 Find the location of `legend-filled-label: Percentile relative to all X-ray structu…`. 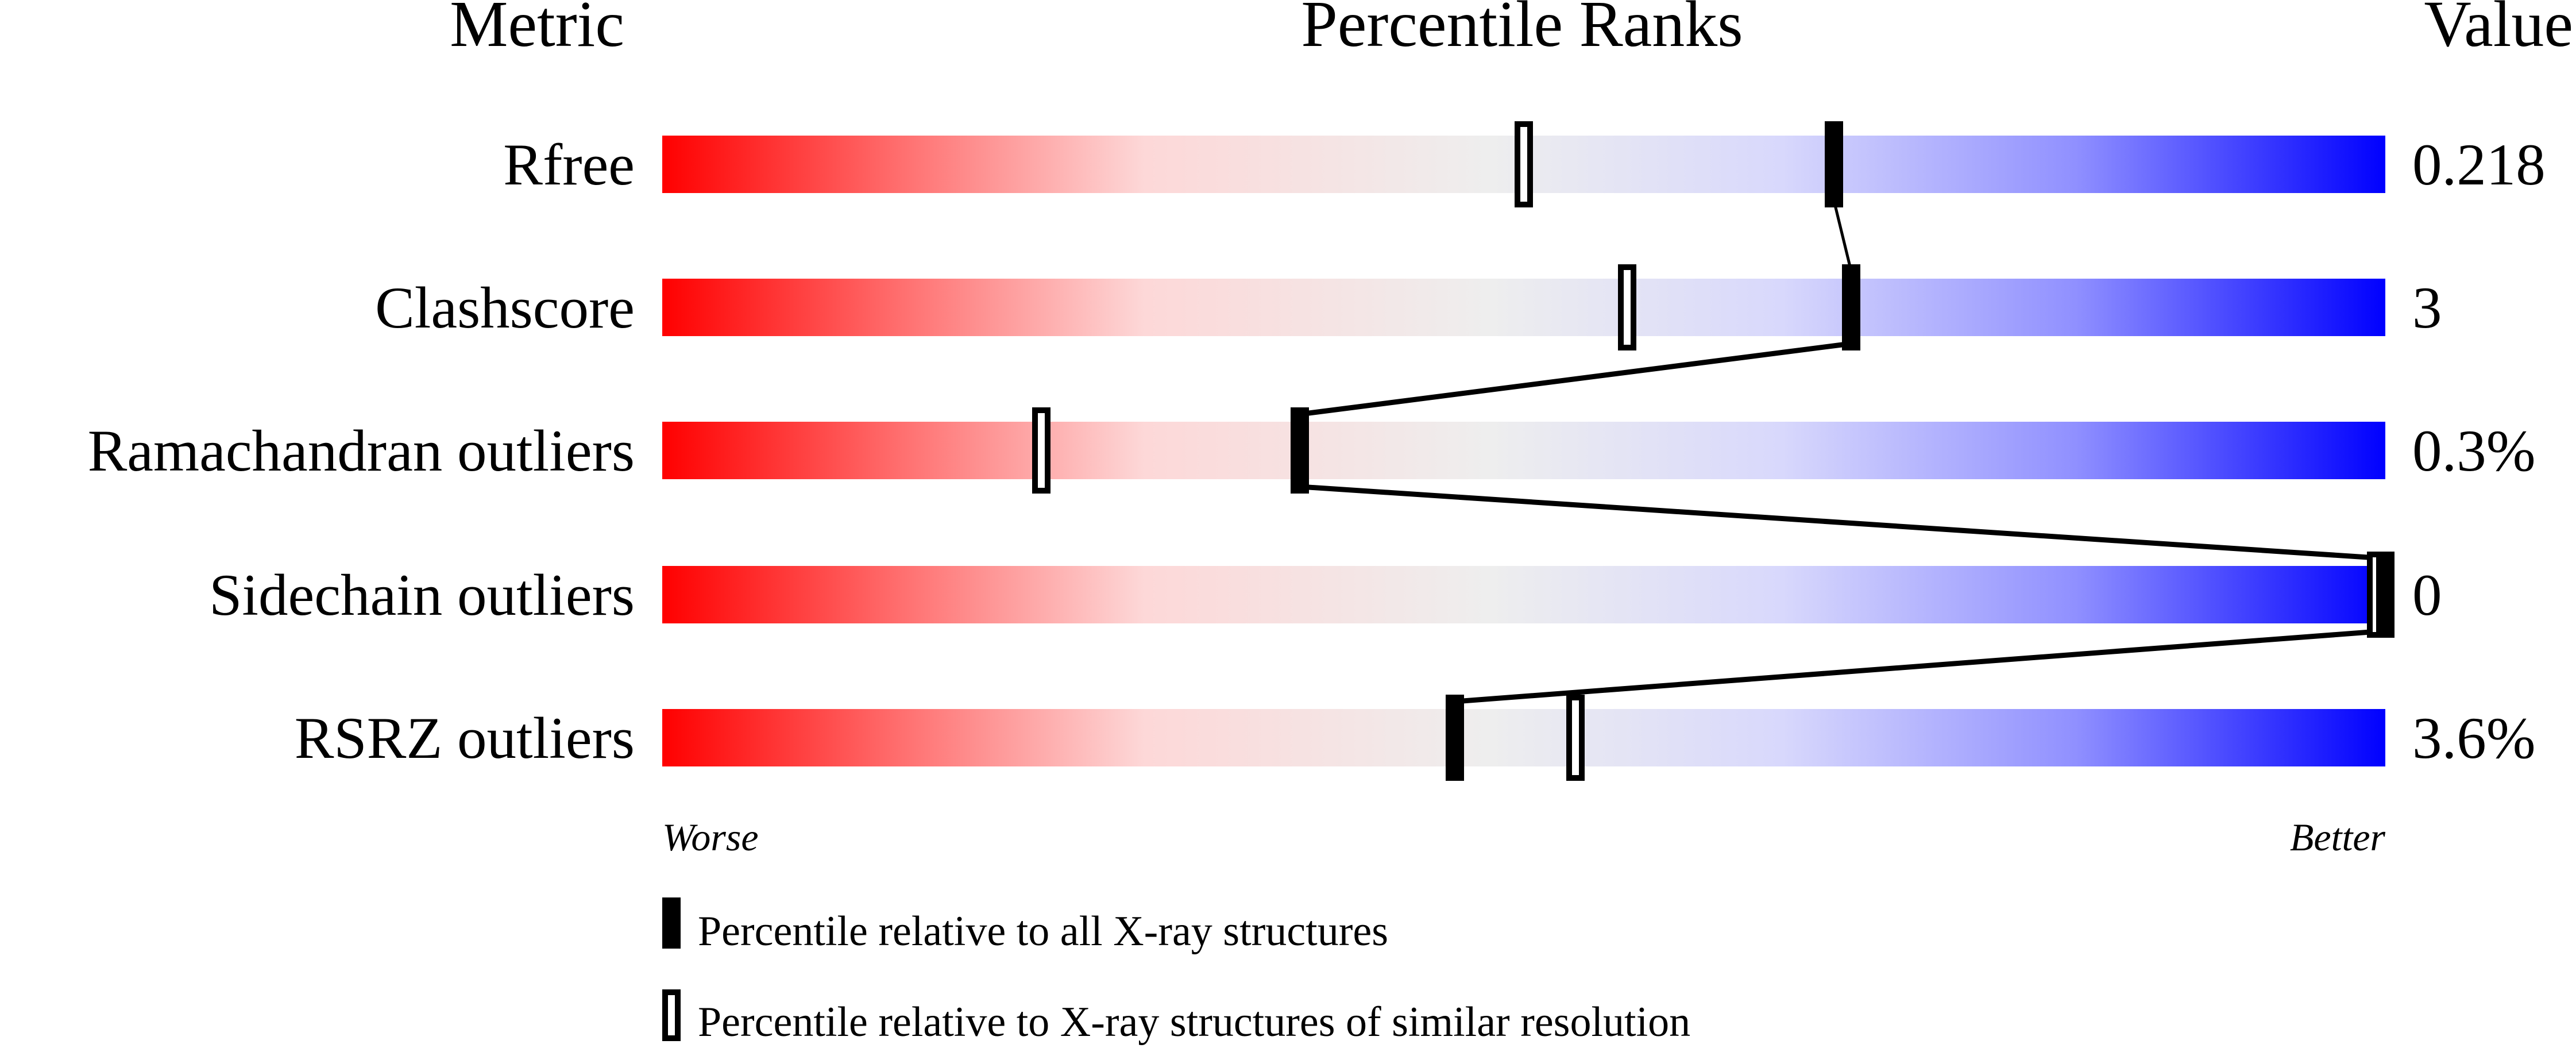

legend-filled-label: Percentile relative to all X-ray structu… is located at coordinates (1043, 932).